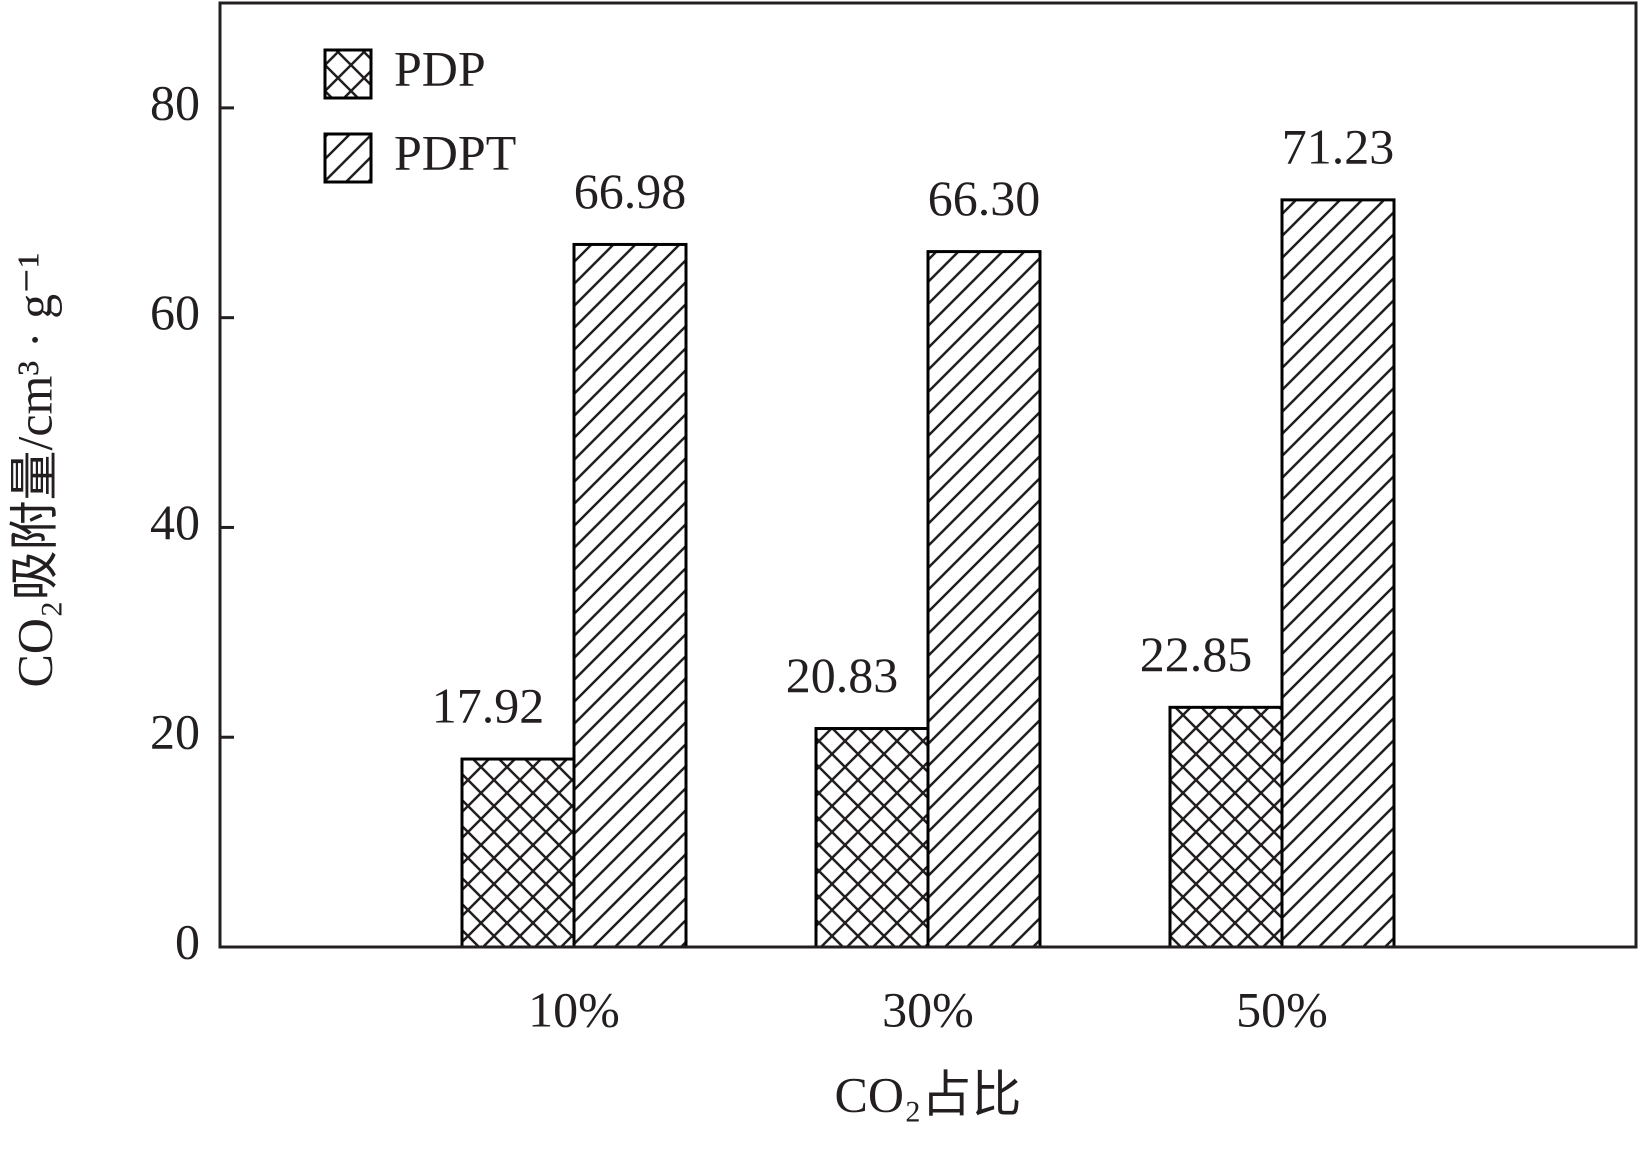  Describe the element at coordinates (455, 152) in the screenshot. I see `legend-label: PDPT` at that location.